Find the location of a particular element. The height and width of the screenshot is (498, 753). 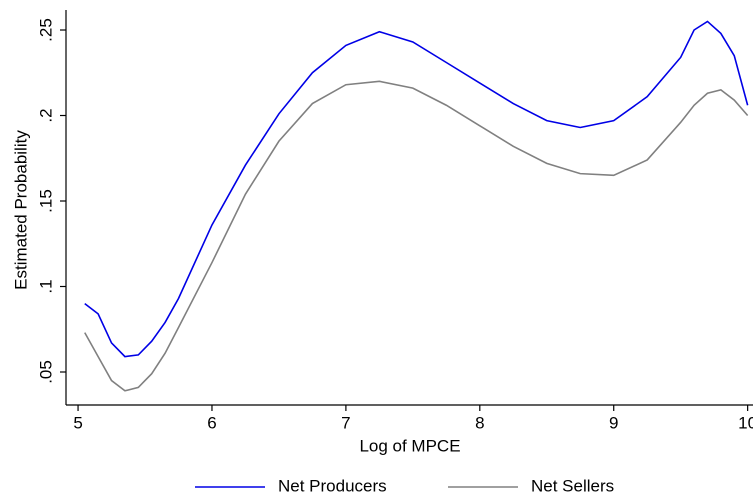

y-tick-label: .2 is located at coordinates (45, 115).